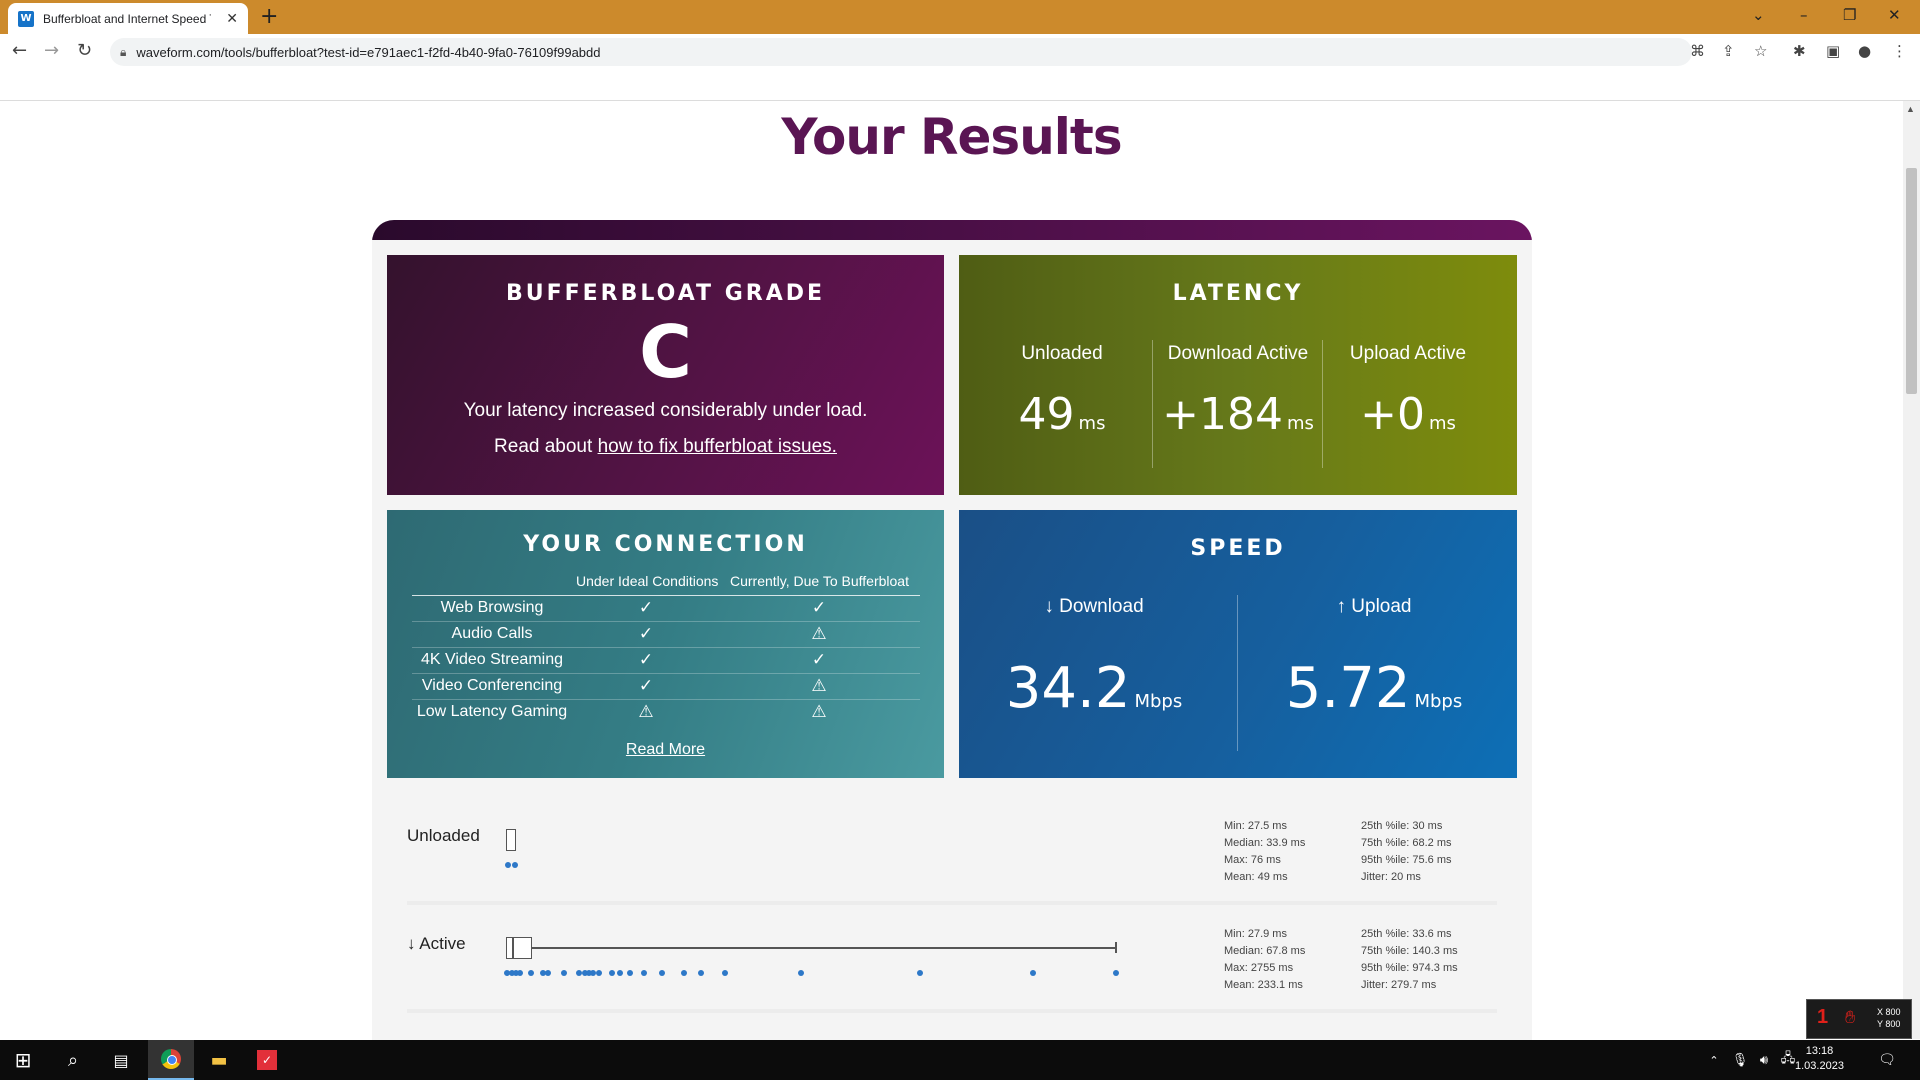 This screenshot has width=1920, height=1080. What do you see at coordinates (1819, 1059) in the screenshot?
I see `taskbar-clock: 13:18 1.03.2023` at bounding box center [1819, 1059].